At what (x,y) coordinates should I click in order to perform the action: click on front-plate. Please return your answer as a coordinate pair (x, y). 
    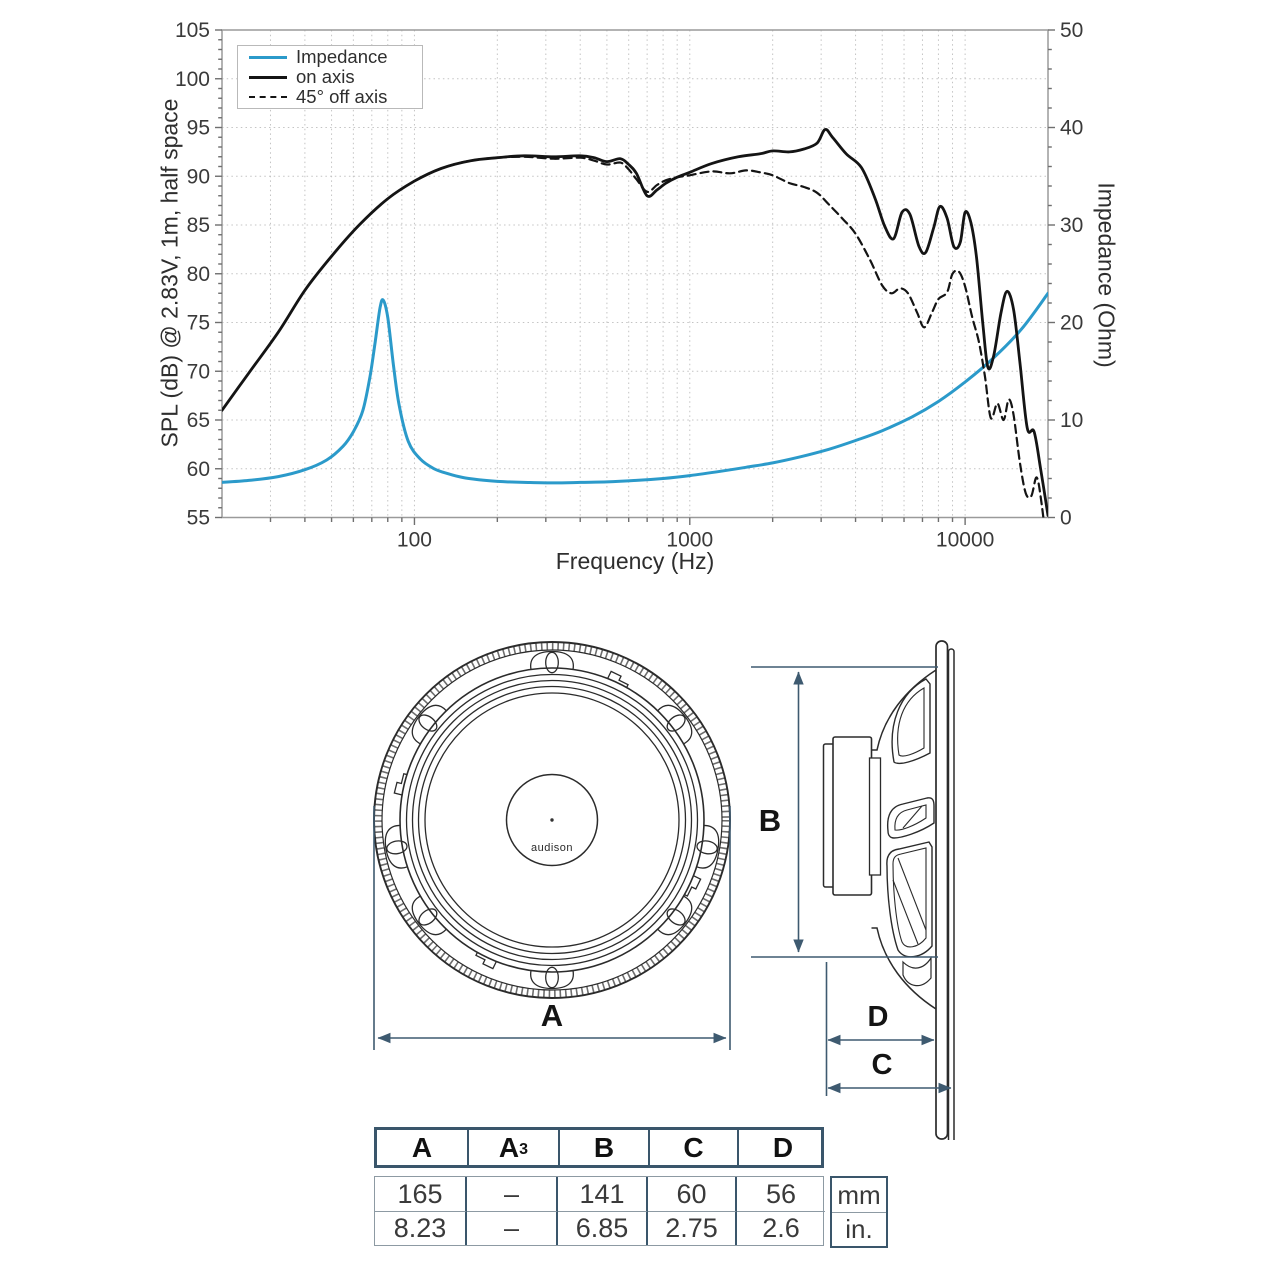
    Looking at the image, I should click on (875, 816).